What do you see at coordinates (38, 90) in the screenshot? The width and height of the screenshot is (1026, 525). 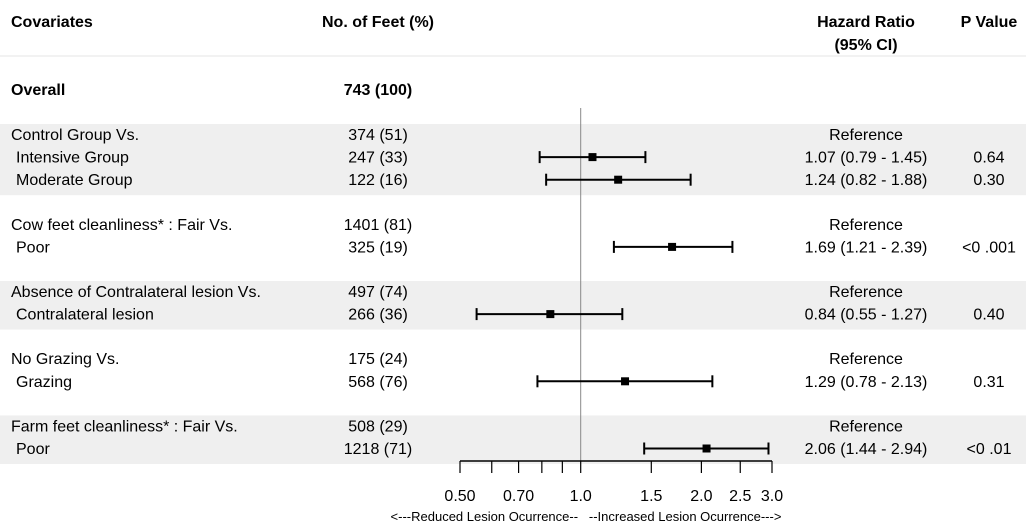 I see `overall-label: Overall` at bounding box center [38, 90].